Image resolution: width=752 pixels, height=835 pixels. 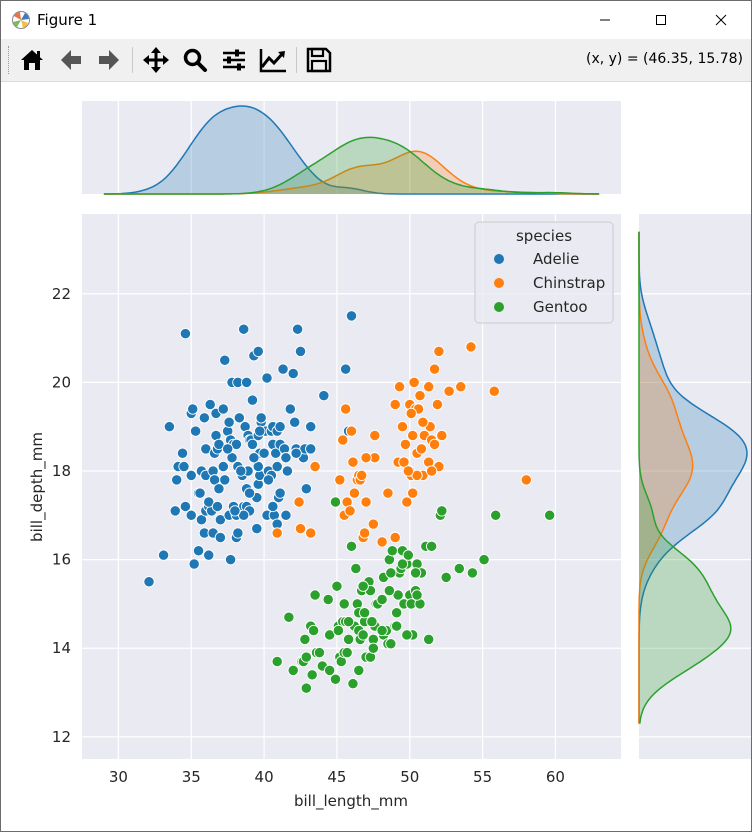 I want to click on edit-axes-button, so click(x=273, y=60).